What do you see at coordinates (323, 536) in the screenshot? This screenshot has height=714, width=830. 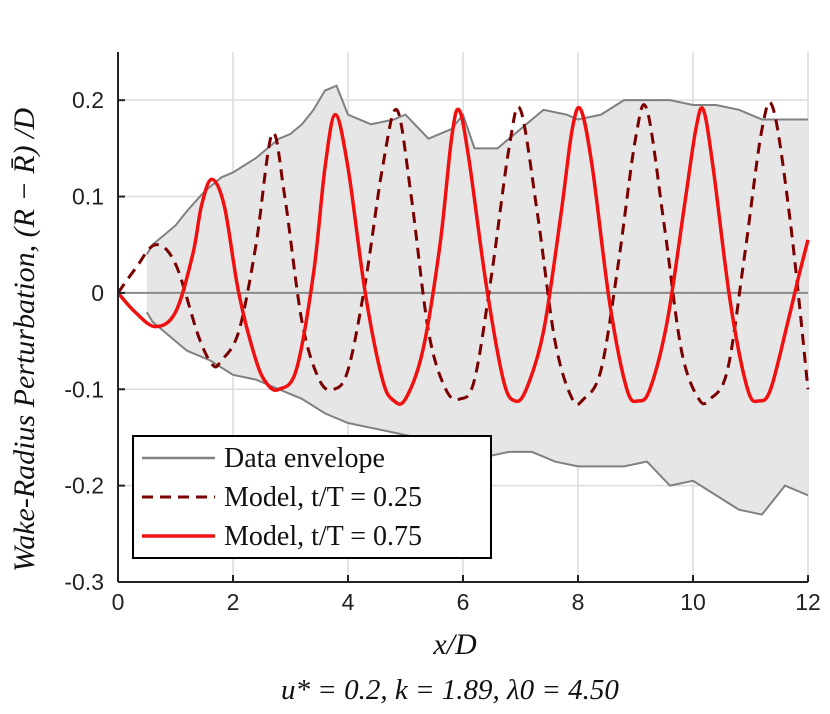 I see `legend-label-model-075: Model, t/T = 0.75` at bounding box center [323, 536].